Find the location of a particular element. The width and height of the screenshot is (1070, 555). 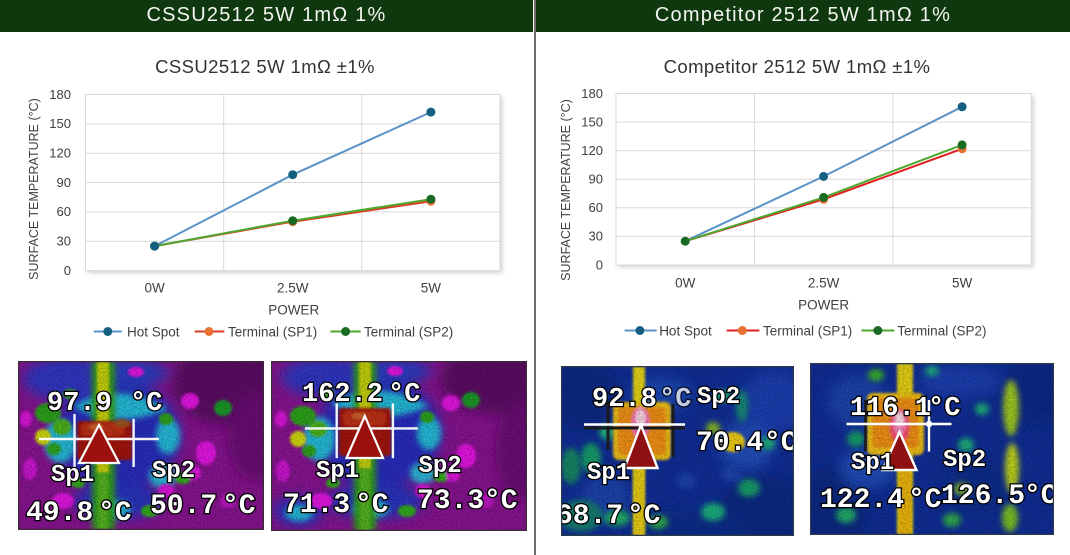

svg-text: 92.8 is located at coordinates (624, 400).